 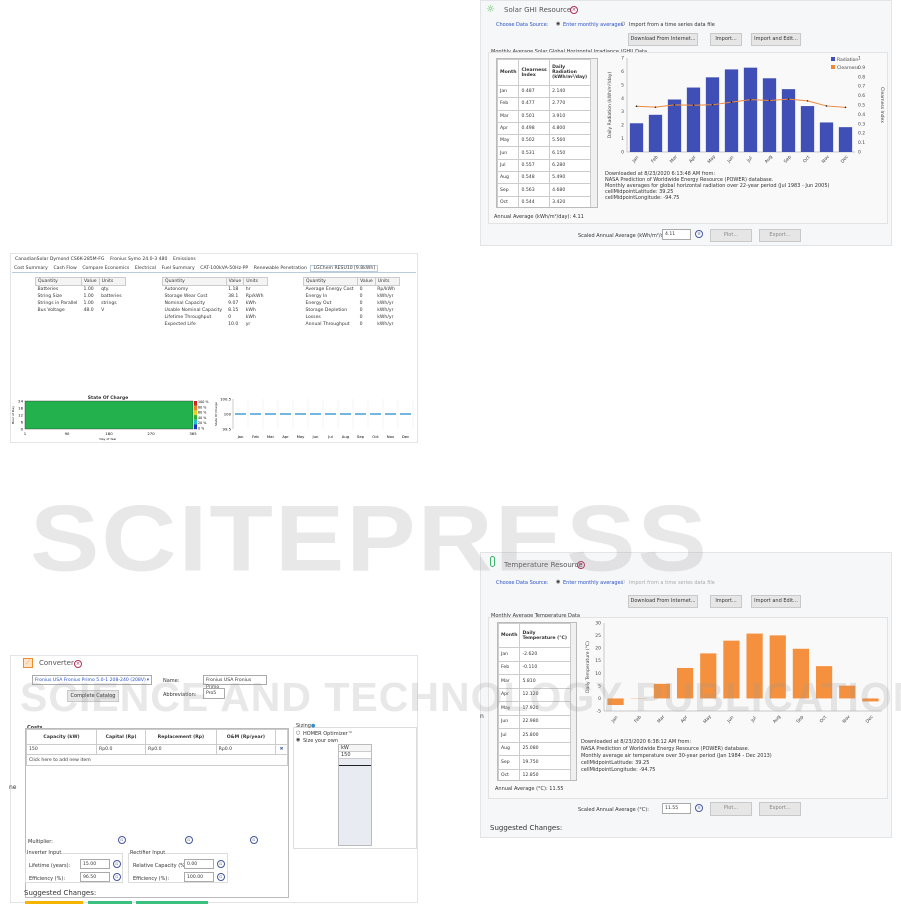 I want to click on table-cell: 3.910, so click(x=570, y=116).